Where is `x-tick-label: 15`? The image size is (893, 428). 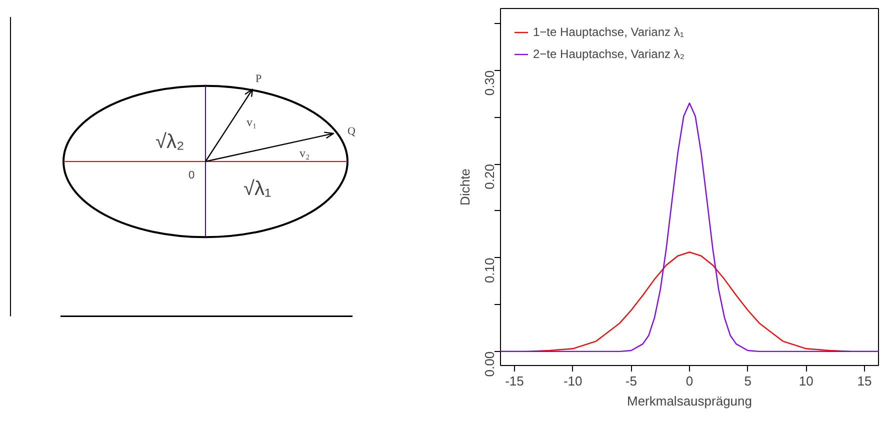
x-tick-label: 15 is located at coordinates (864, 381).